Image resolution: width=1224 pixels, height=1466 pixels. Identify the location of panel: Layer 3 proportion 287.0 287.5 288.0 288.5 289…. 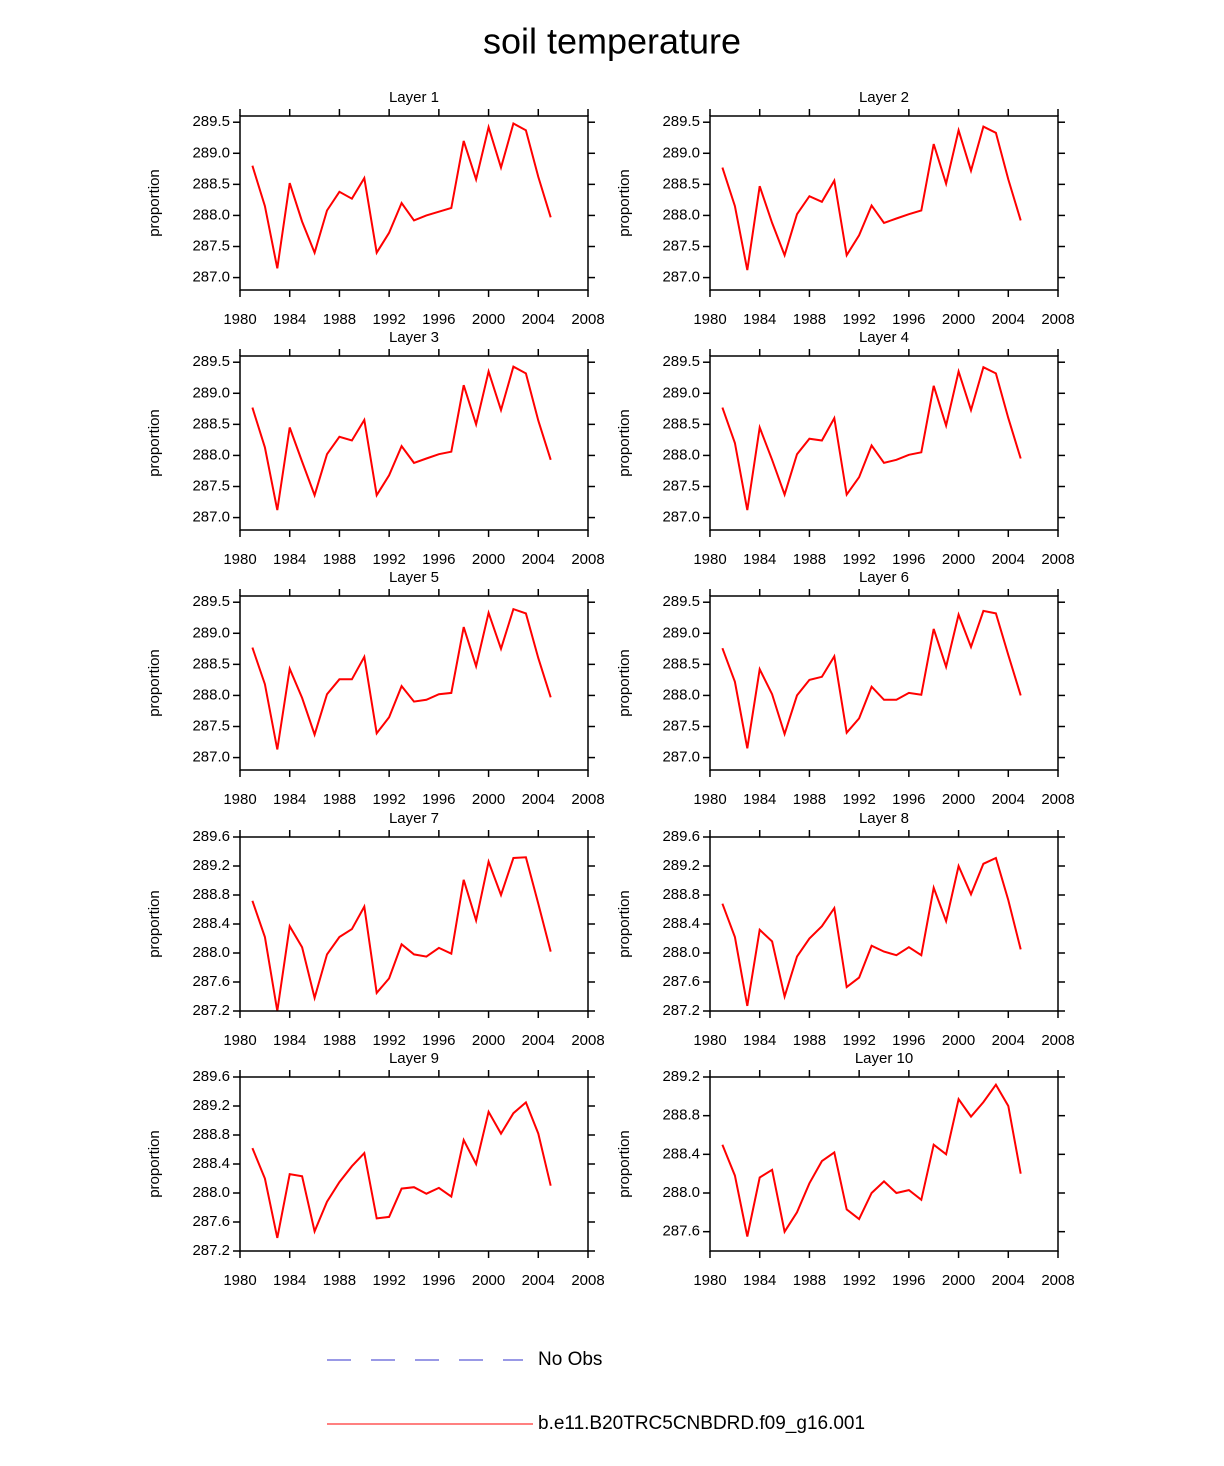
(375, 448).